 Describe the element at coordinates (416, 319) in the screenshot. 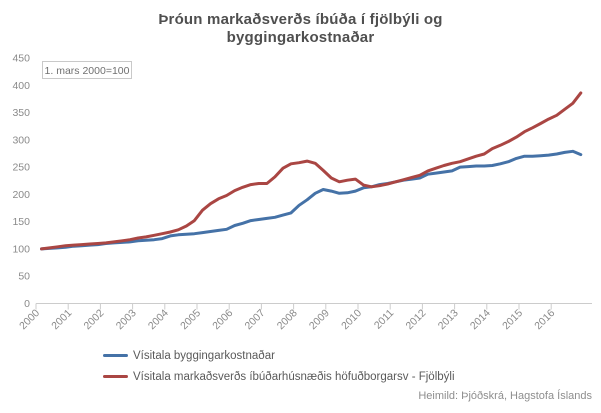

I see `x-axis-tick-label: 2012` at that location.